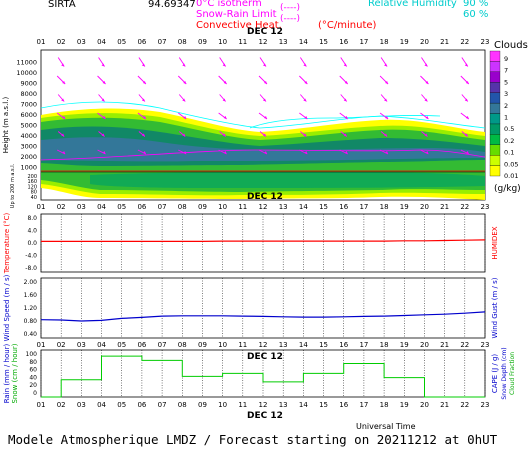 This screenshot has width=528, height=450. Describe the element at coordinates (222, 405) in the screenshot. I see `hour-tick-label: 10` at that location.